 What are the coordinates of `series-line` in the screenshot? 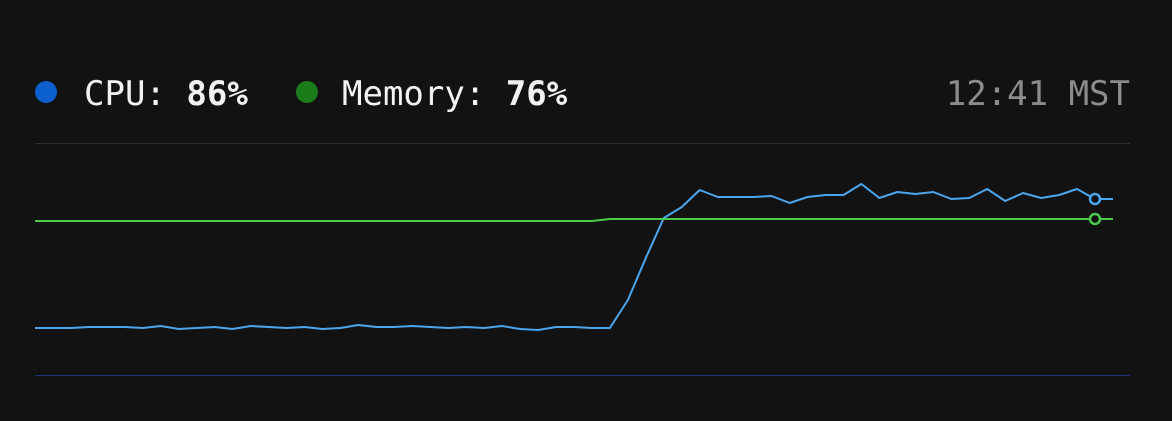 It's located at (565, 220).